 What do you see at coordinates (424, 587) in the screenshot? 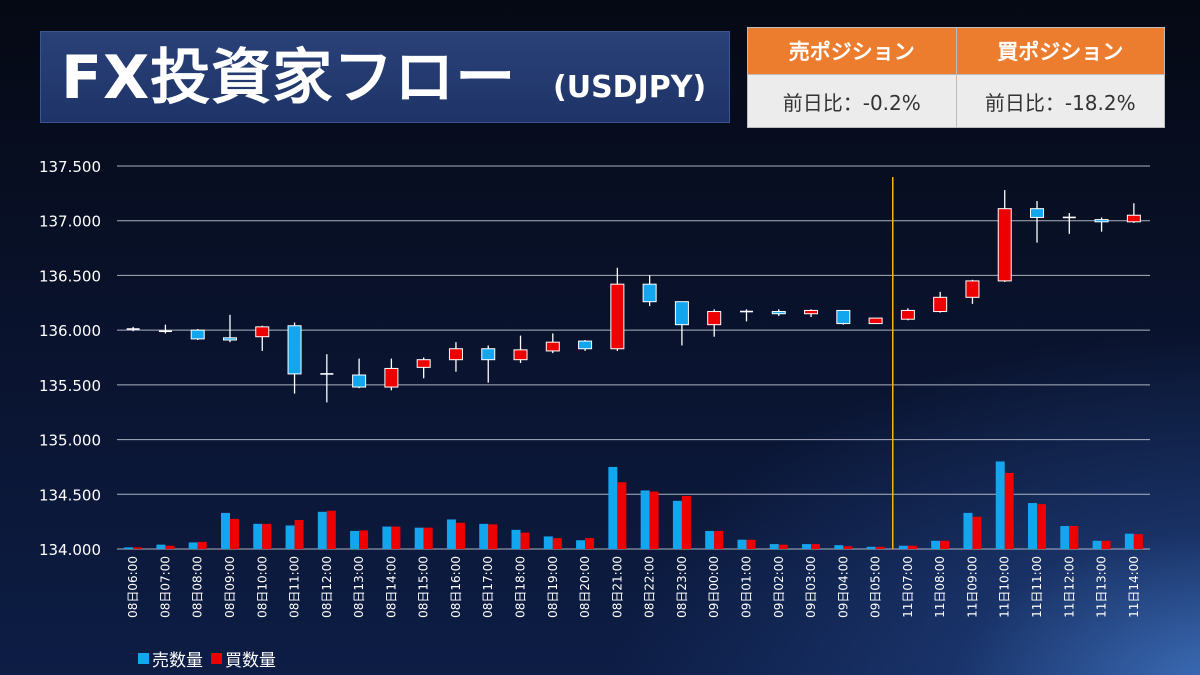
I see `x-tick-label: 08日15:00` at bounding box center [424, 587].